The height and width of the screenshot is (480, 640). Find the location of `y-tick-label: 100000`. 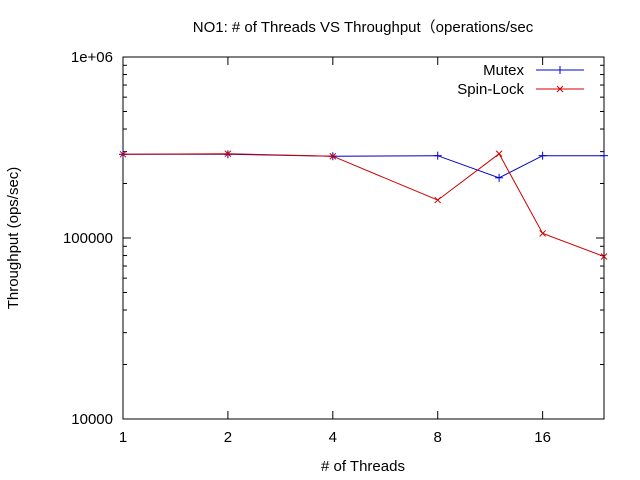

y-tick-label: 100000 is located at coordinates (88, 238).